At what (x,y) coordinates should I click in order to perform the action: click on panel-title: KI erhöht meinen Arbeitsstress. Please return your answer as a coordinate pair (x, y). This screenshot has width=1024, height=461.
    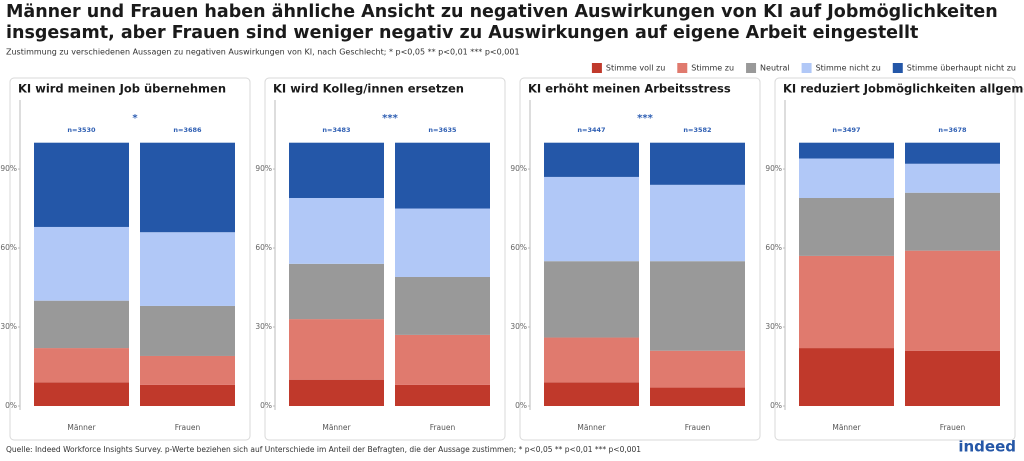
    Looking at the image, I should click on (629, 89).